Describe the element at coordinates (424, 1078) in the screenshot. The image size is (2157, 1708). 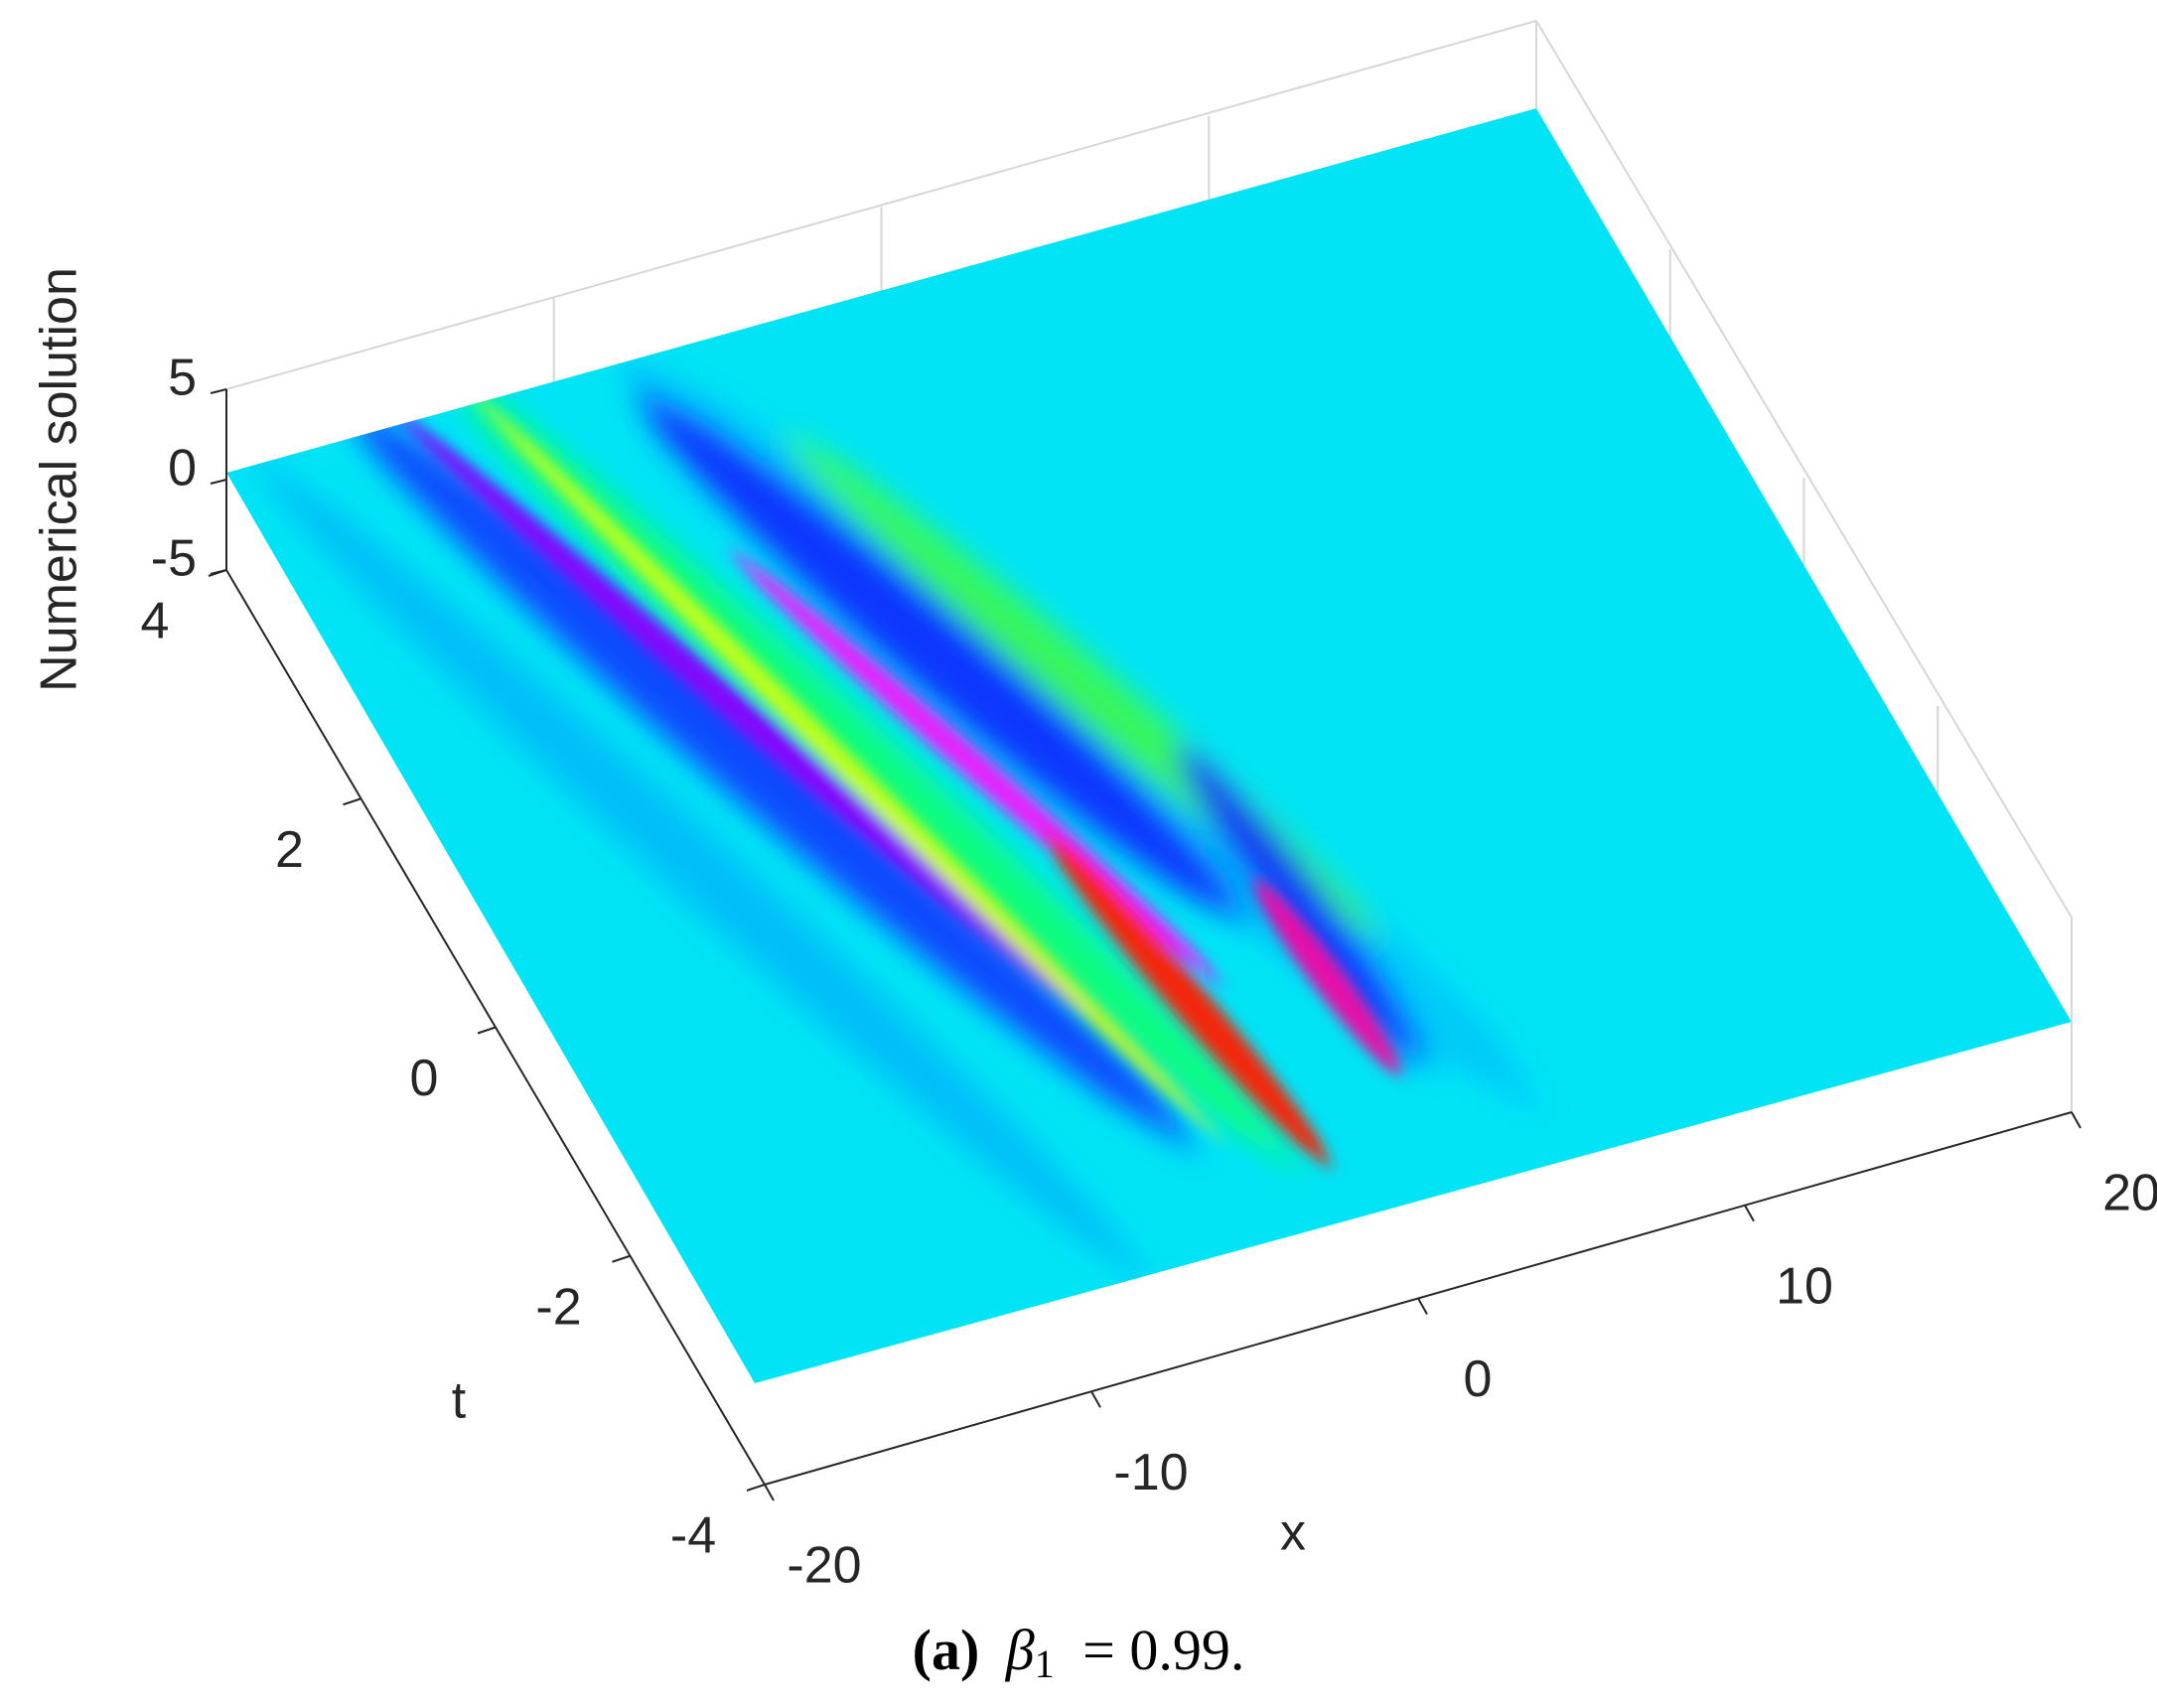
I see `y-tick-label: 0` at that location.